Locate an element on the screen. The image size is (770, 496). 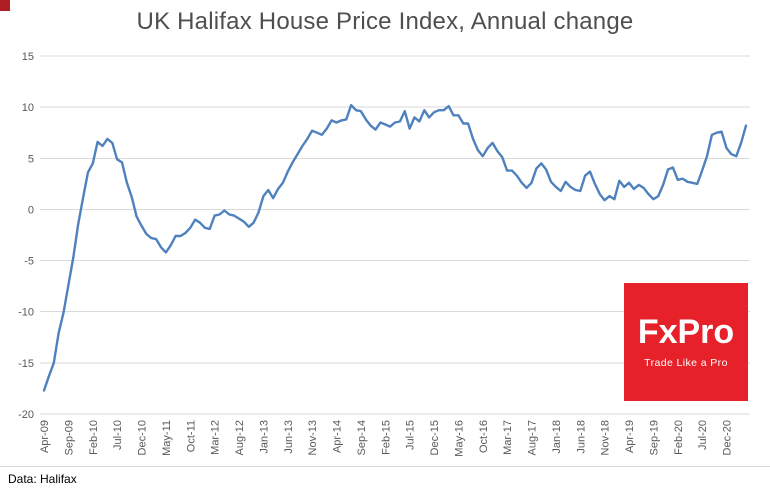
y-axis-tick-label: -5 is located at coordinates (29, 262).